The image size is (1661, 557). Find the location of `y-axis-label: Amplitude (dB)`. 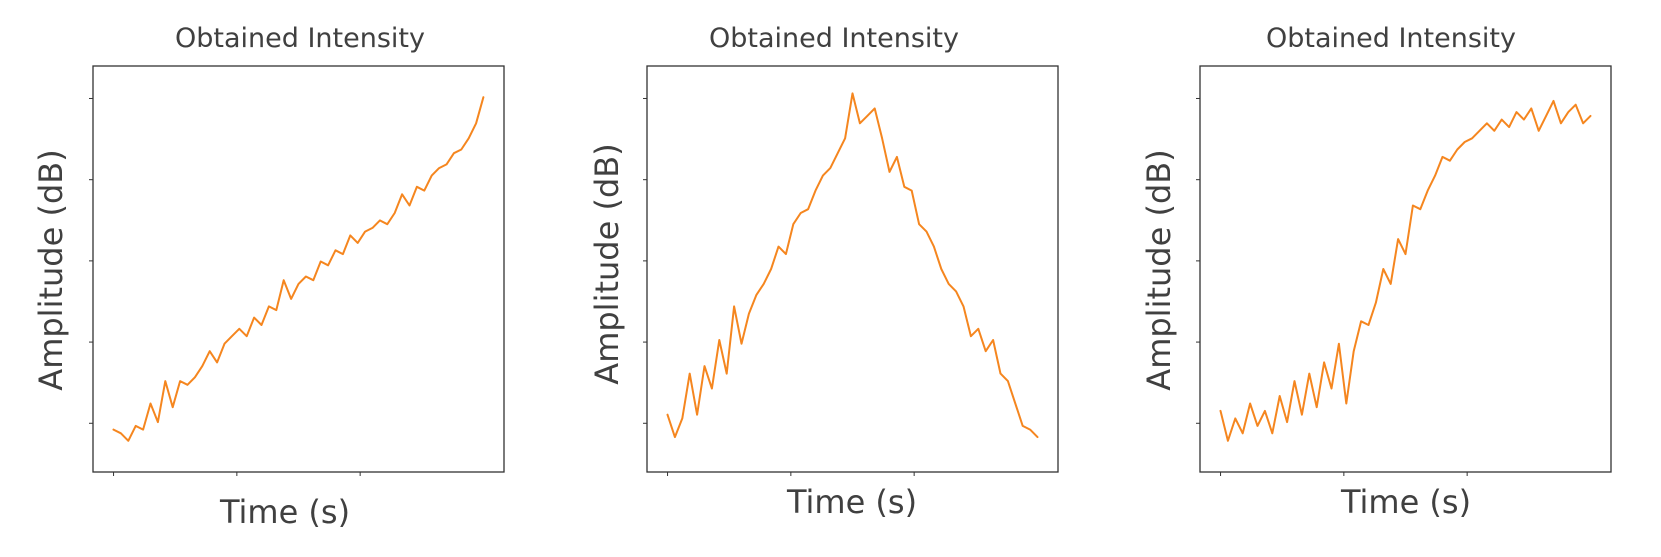

y-axis-label: Amplitude (dB) is located at coordinates (51, 269).